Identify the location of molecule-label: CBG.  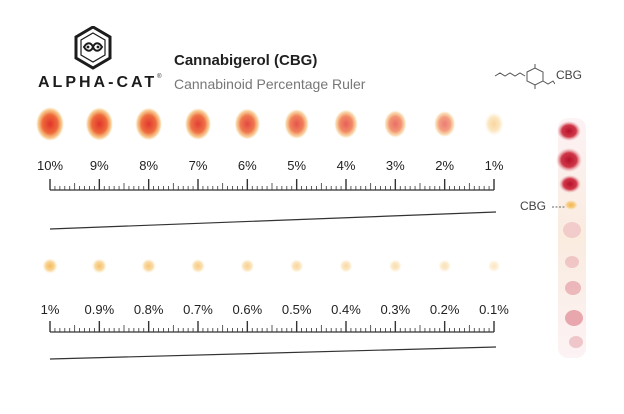
(569, 75).